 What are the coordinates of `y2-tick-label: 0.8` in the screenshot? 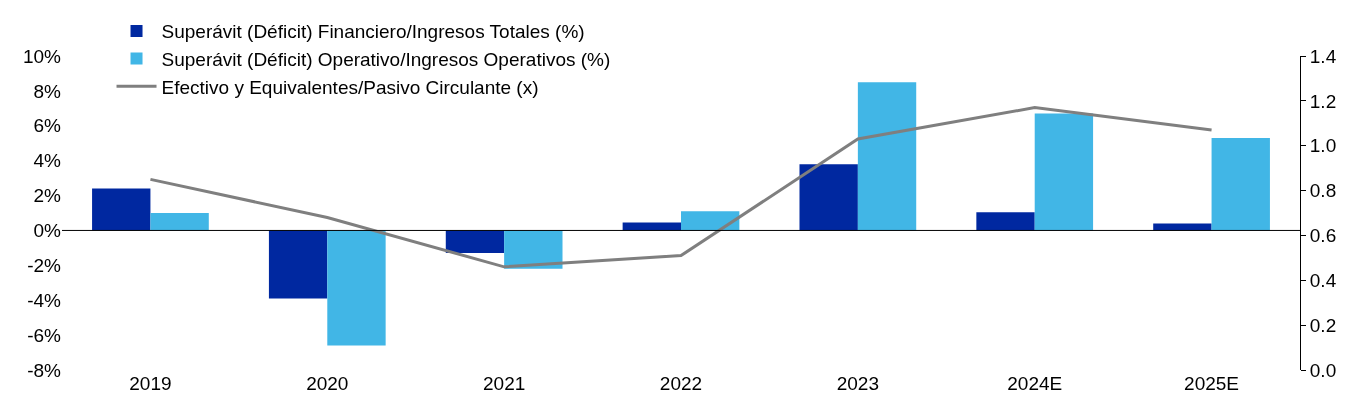 It's located at (1323, 191).